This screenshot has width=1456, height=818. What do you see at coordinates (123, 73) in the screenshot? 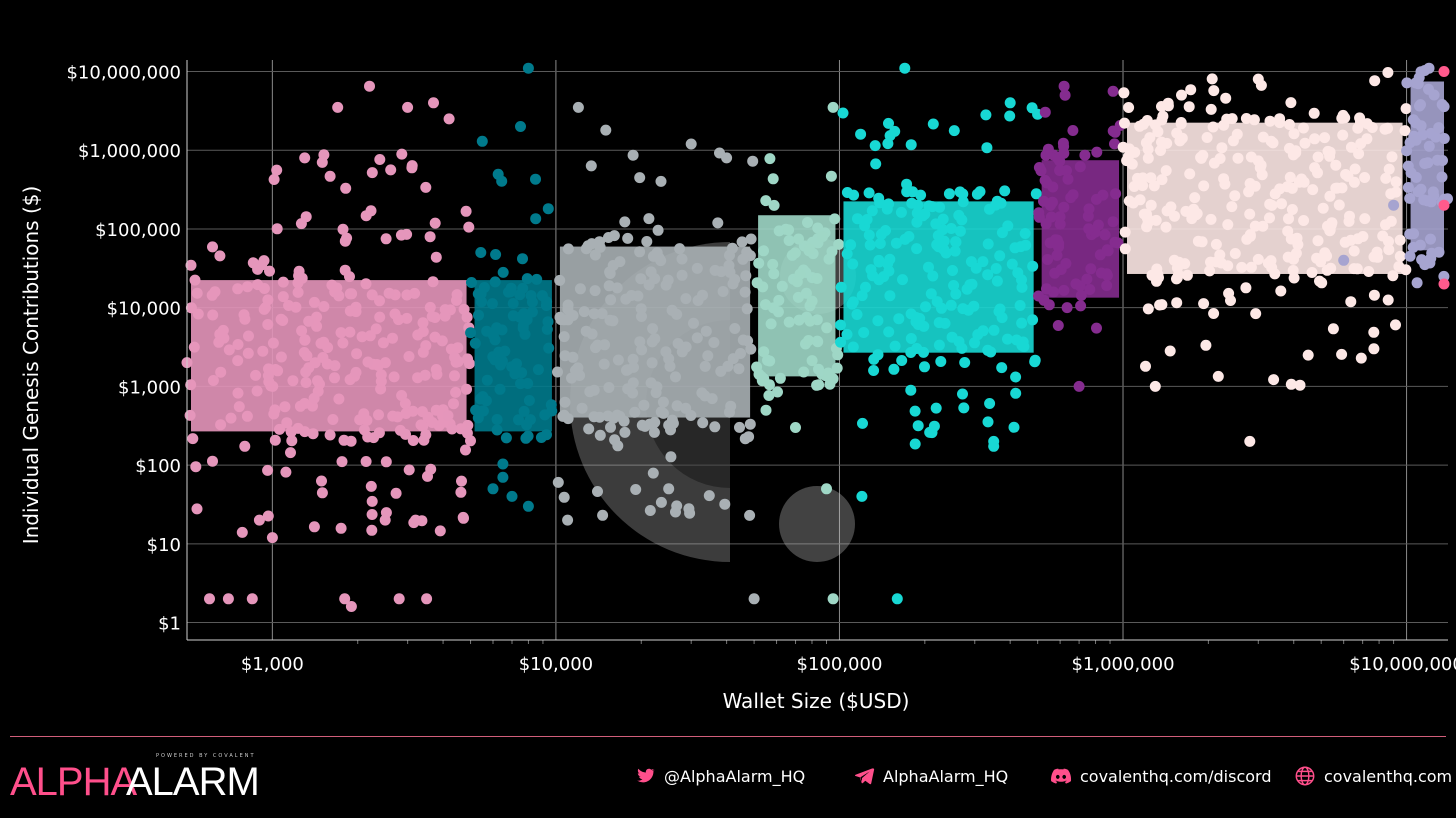
I see `y-tick-label: $10,000,000` at bounding box center [123, 73].